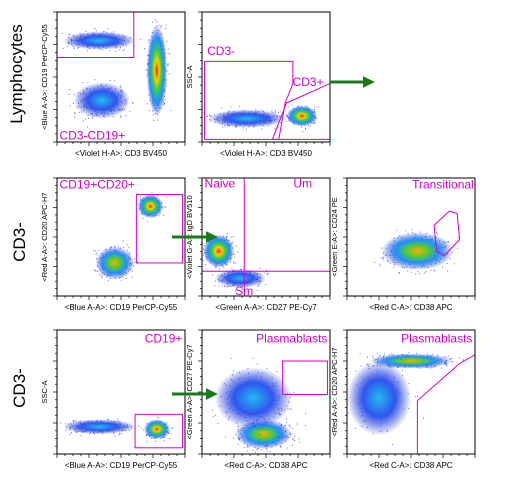 The image size is (519, 477). I want to click on x-axis-label: <Red C-A>: CD38 APC, so click(265, 465).